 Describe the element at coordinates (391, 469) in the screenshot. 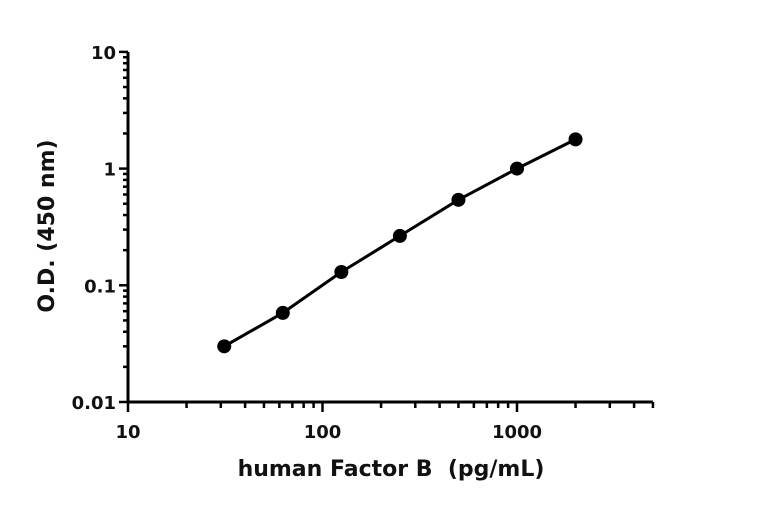

I see `x-axis-label: human Factor B (pg/mL)` at that location.